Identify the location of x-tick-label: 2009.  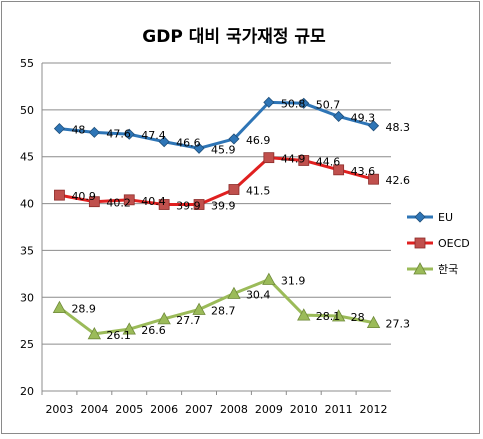
(269, 409).